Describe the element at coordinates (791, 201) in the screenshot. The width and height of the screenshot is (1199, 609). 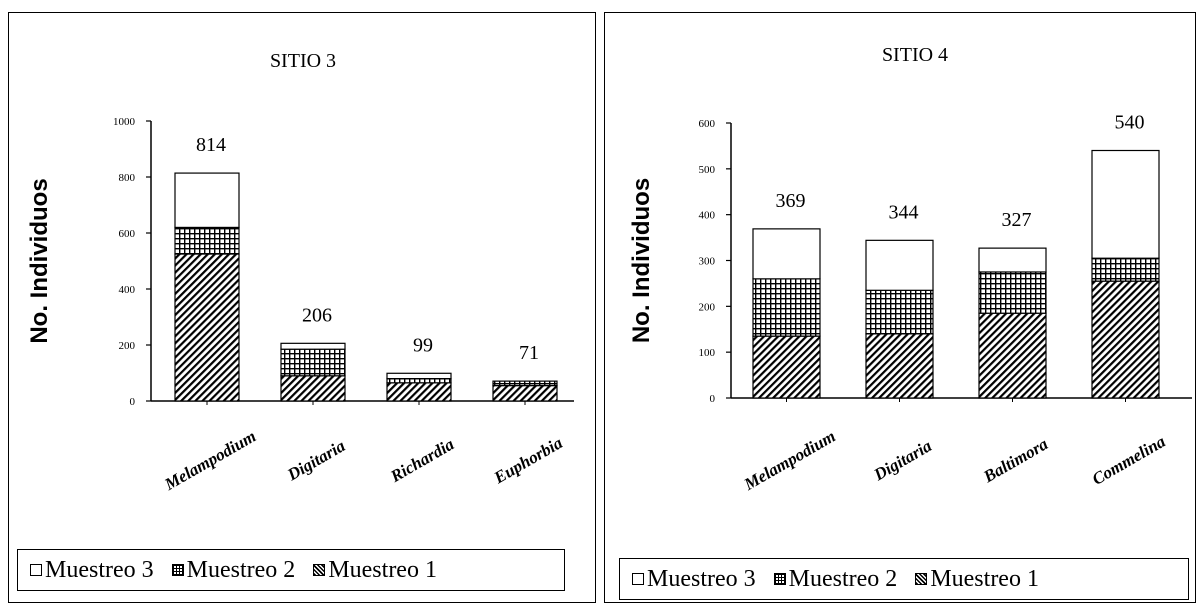
I see `total-label-melampodium: 369` at that location.